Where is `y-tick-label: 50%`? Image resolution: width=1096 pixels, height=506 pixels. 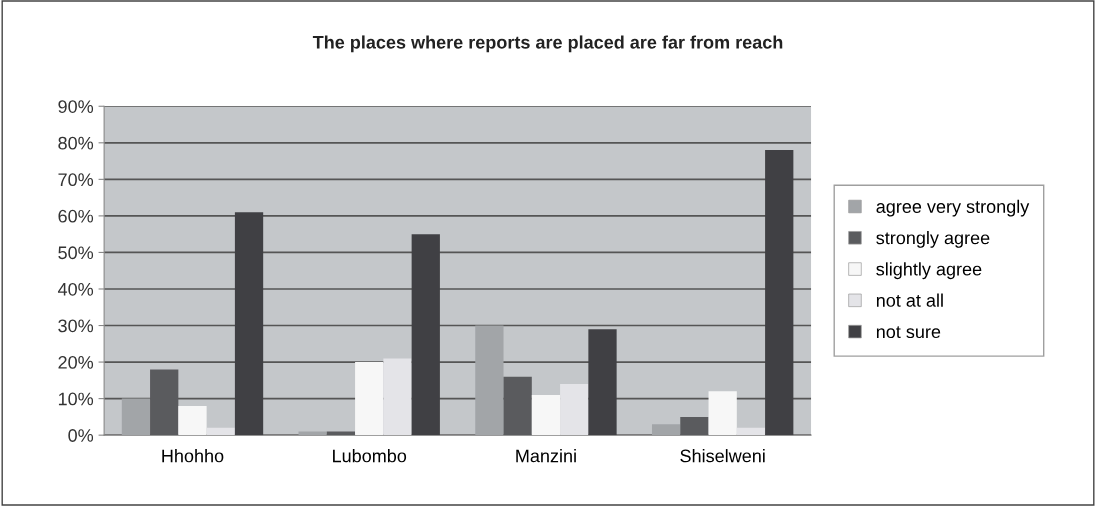 y-tick-label: 50% is located at coordinates (76, 253).